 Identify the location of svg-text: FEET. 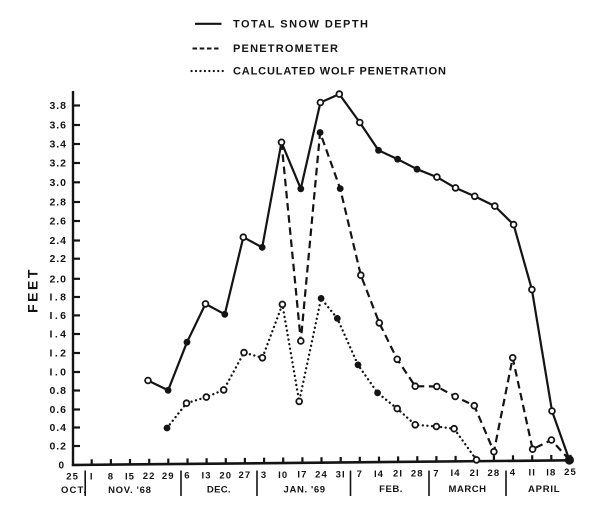
(32, 290).